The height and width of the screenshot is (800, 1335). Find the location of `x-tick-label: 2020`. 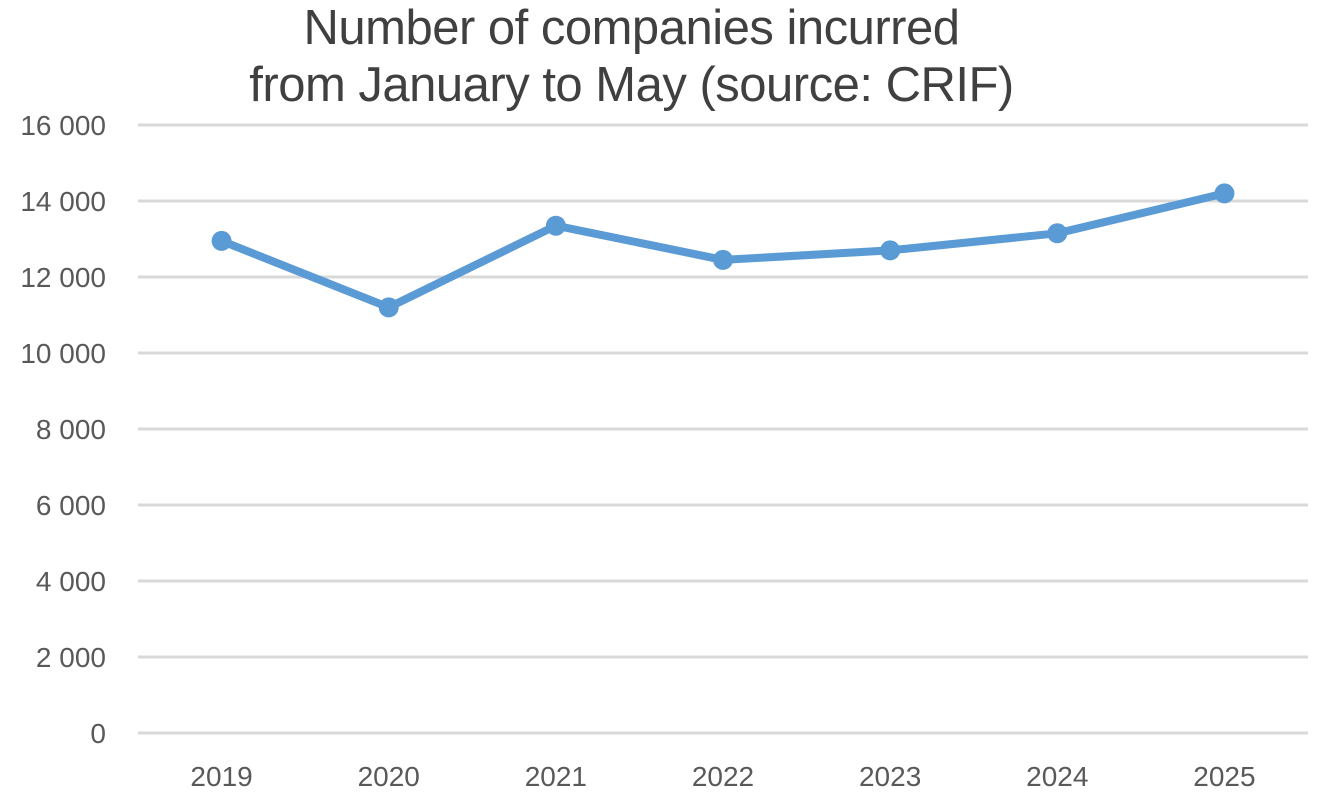

x-tick-label: 2020 is located at coordinates (389, 776).